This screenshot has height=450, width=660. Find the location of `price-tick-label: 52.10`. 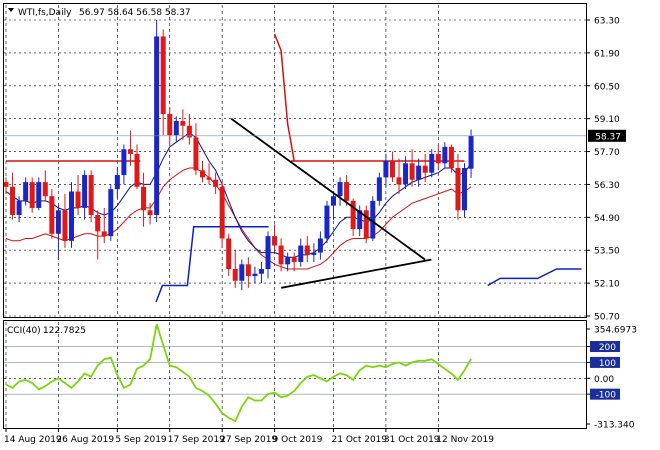

price-tick-label: 52.10 is located at coordinates (607, 285).